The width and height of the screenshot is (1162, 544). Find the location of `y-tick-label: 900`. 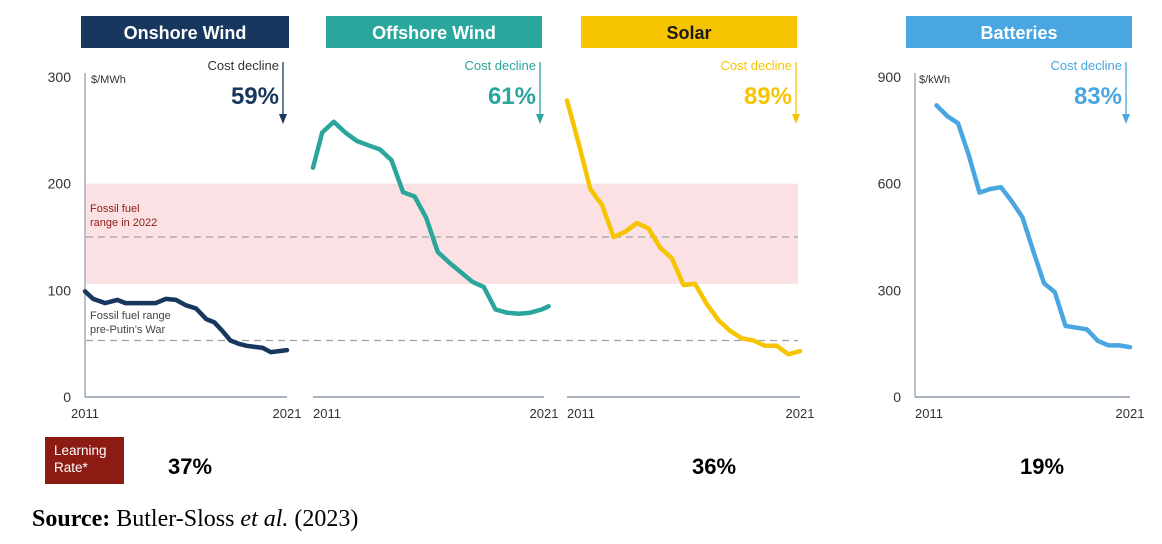

y-tick-label: 900 is located at coordinates (890, 77).